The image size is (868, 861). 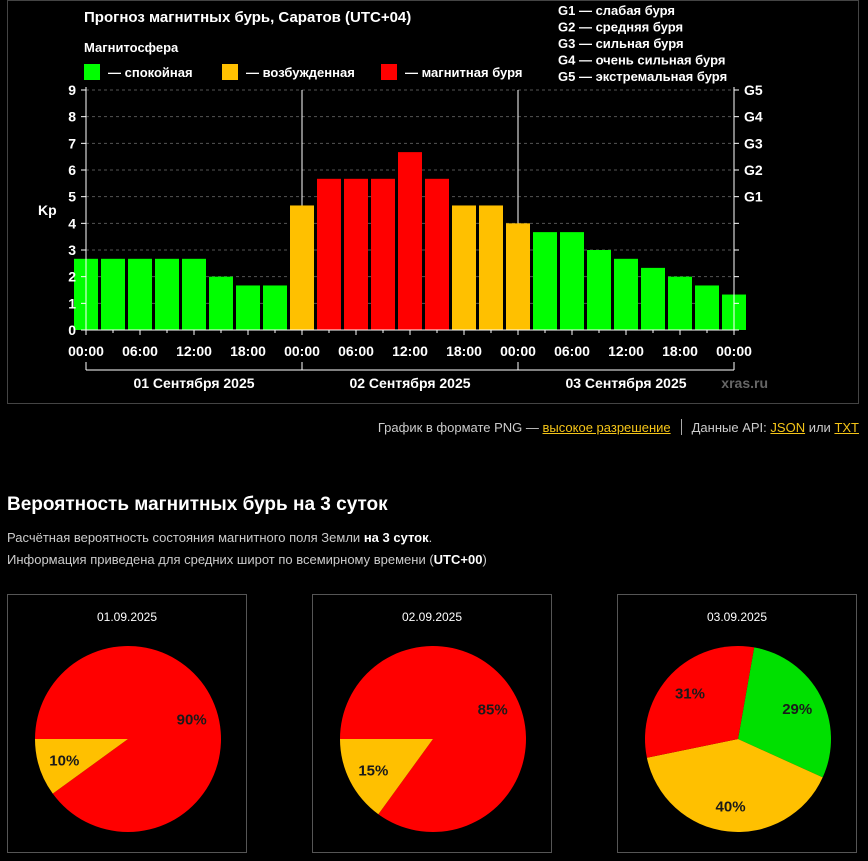 I want to click on y-tick-label: 4, so click(x=72, y=223).